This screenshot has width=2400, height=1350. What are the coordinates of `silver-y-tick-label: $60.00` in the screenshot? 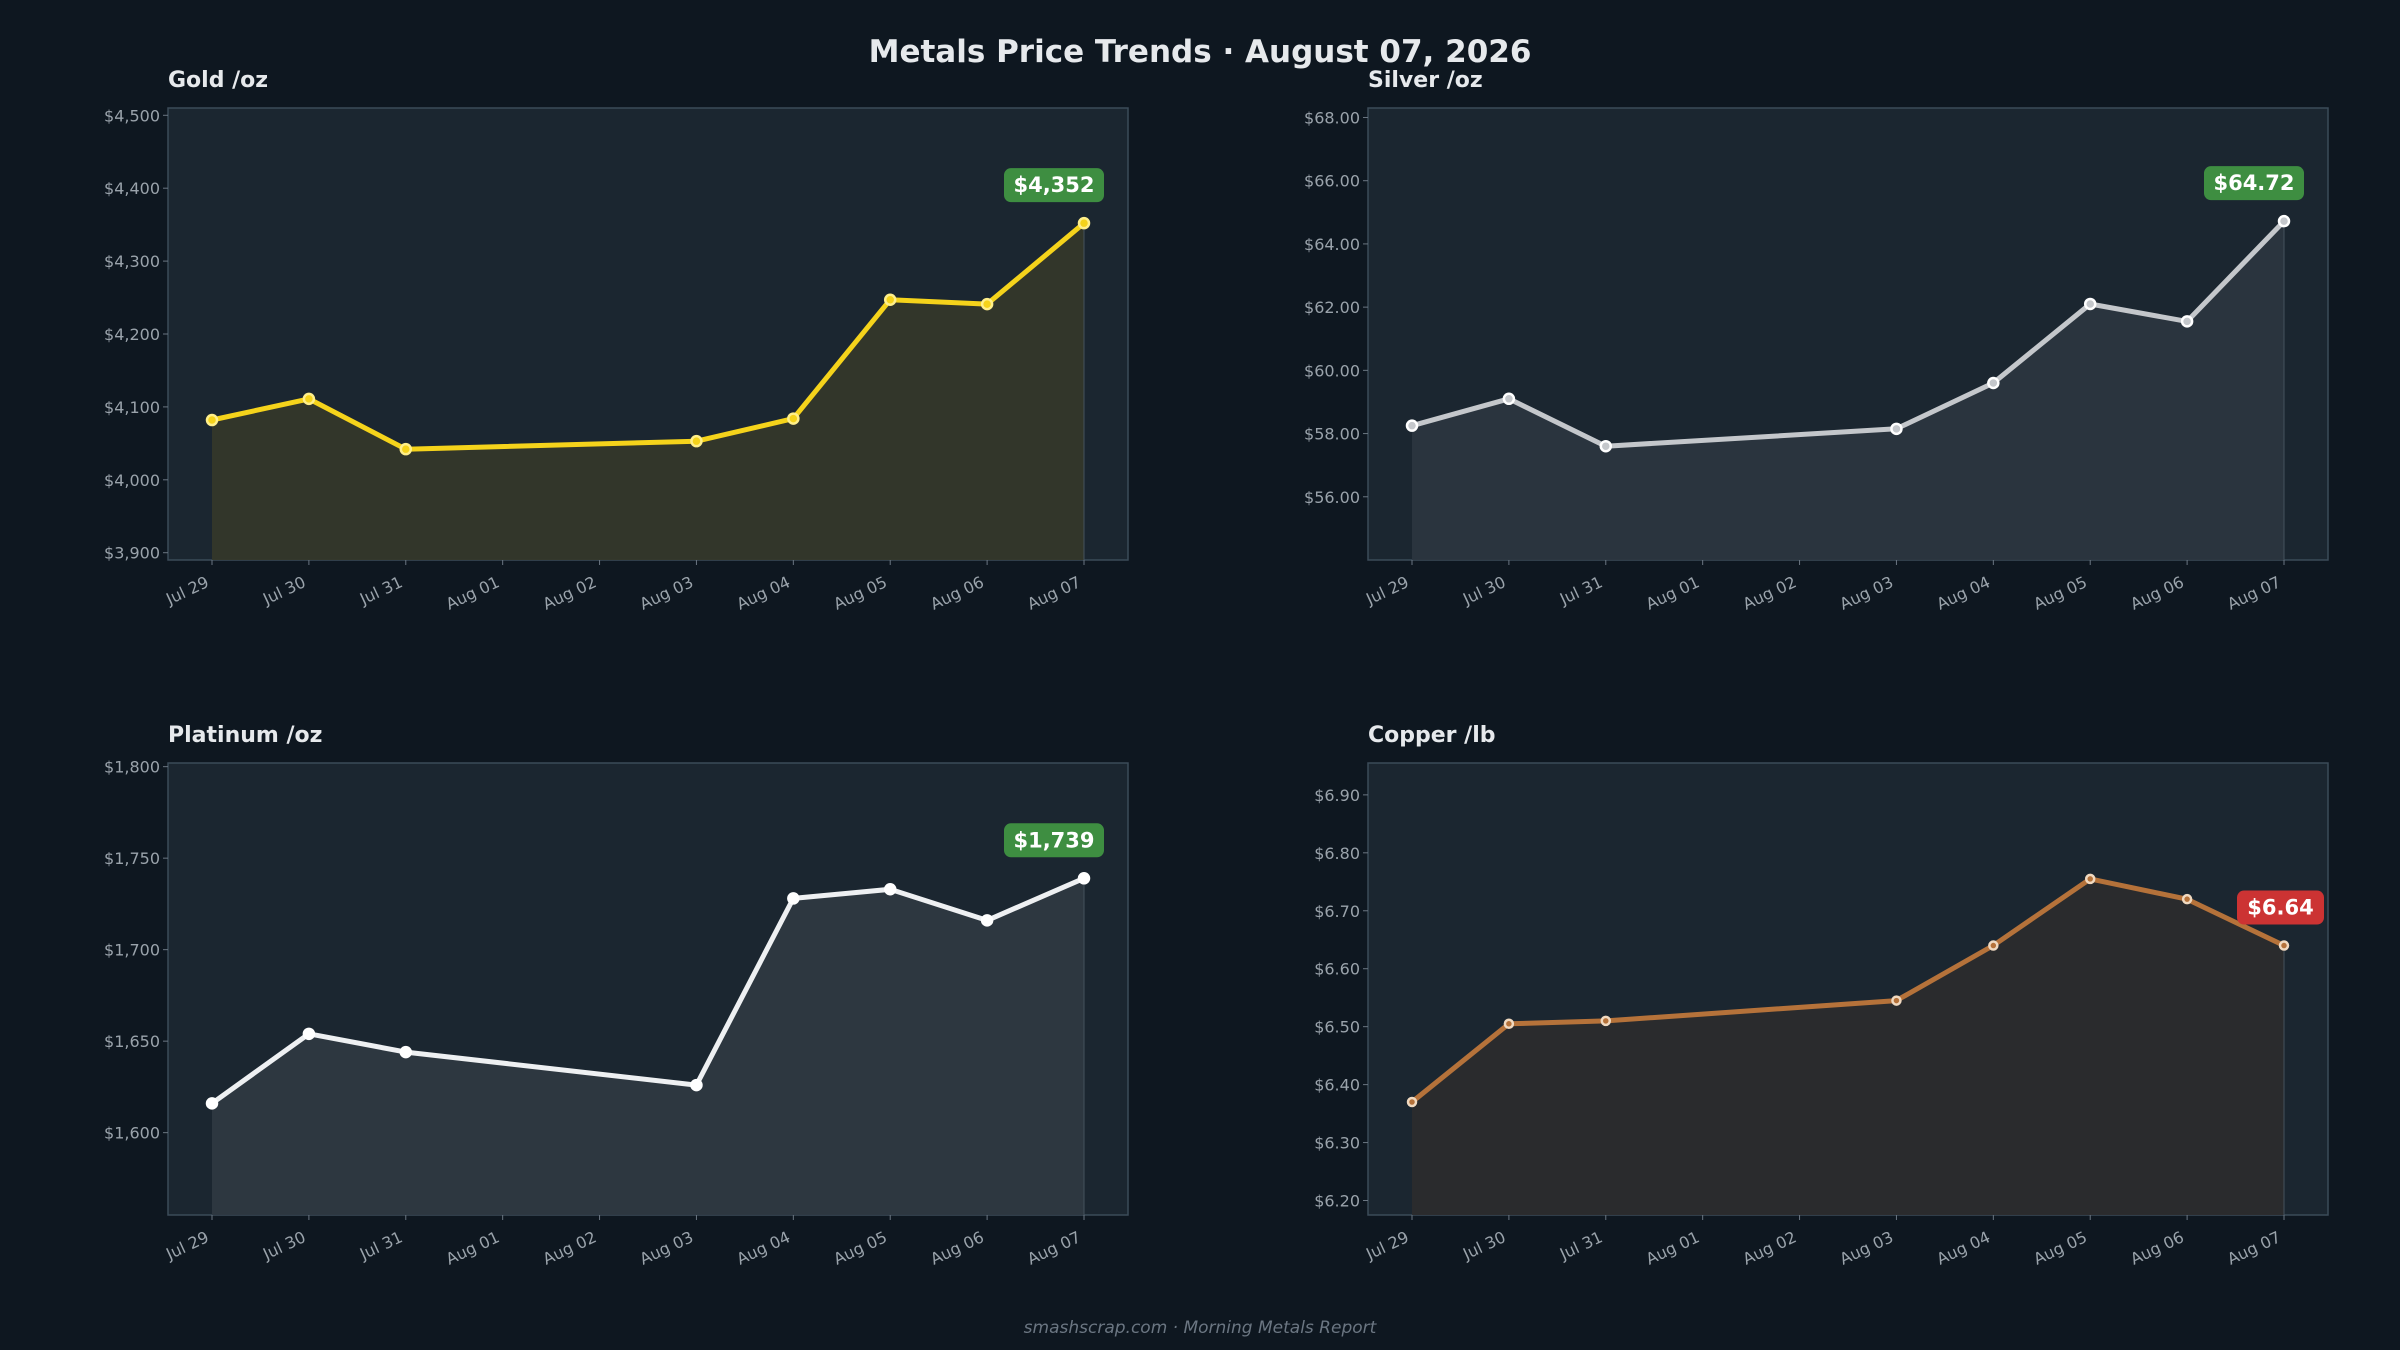 It's located at (1332, 370).